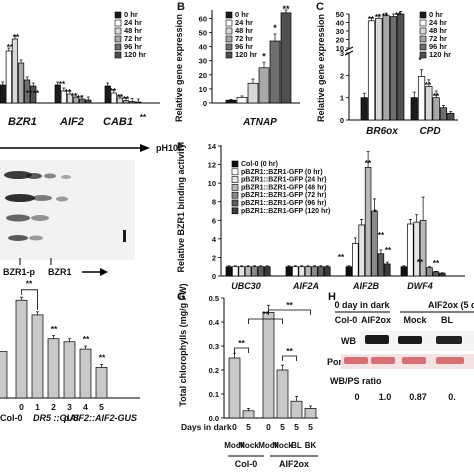 The height and width of the screenshot is (474, 474). What do you see at coordinates (366, 286) in the screenshot?
I see `panel-e-gene-label: AIF2B` at bounding box center [366, 286].